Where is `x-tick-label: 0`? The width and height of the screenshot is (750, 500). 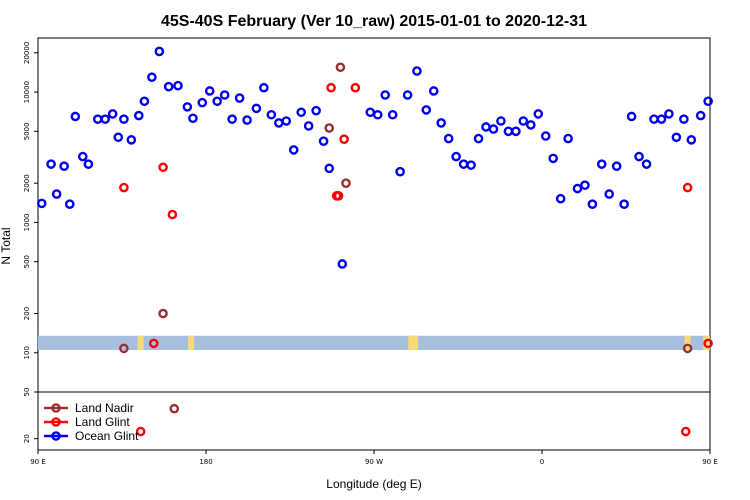 x-tick-label: 0 is located at coordinates (542, 462).